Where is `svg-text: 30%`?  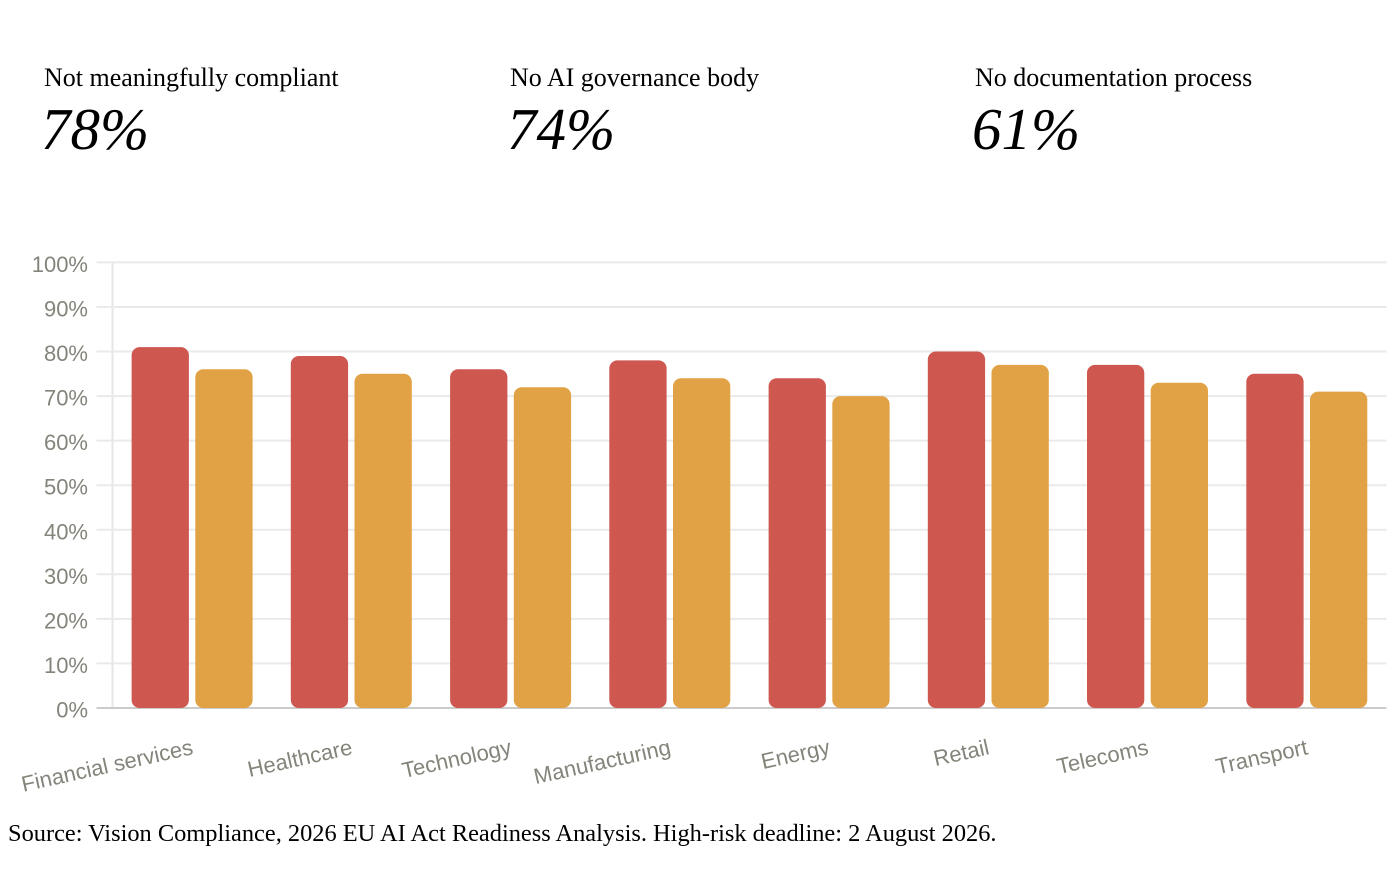 svg-text: 30% is located at coordinates (66, 576).